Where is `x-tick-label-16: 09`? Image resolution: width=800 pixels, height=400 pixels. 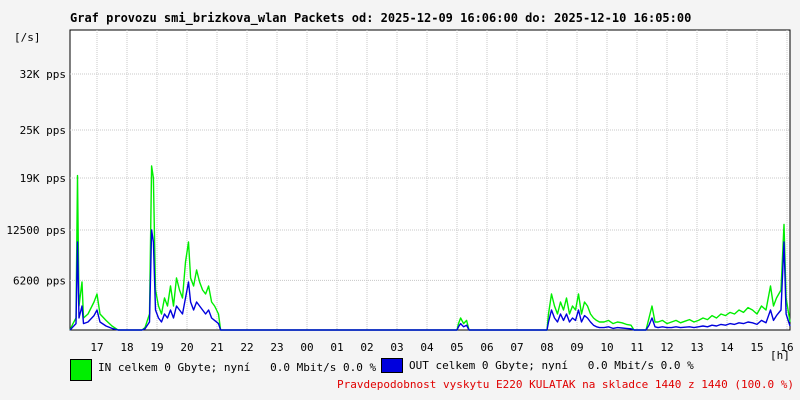 x-tick-label-16: 09 is located at coordinates (576, 347).